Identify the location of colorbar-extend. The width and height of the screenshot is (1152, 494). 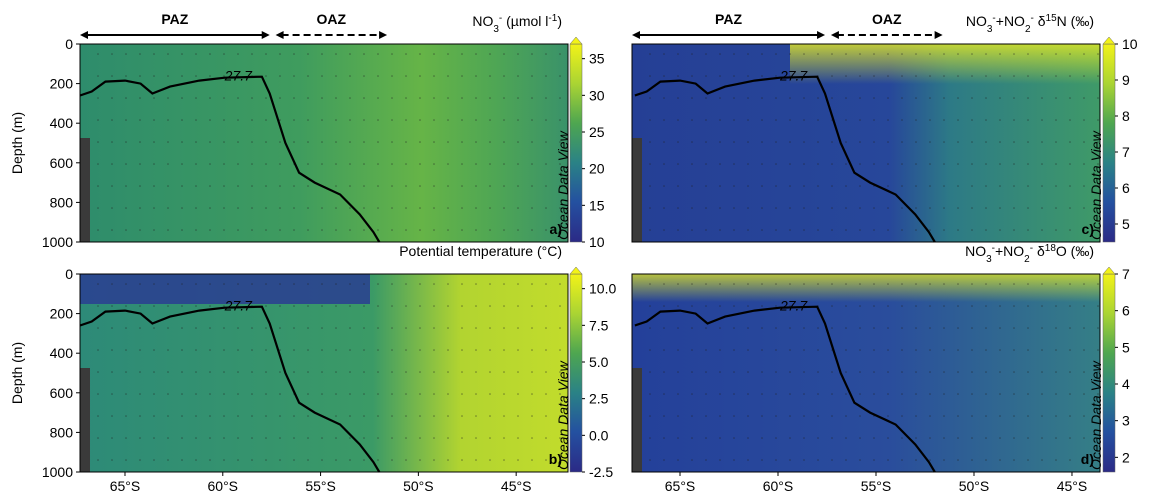
(576, 40).